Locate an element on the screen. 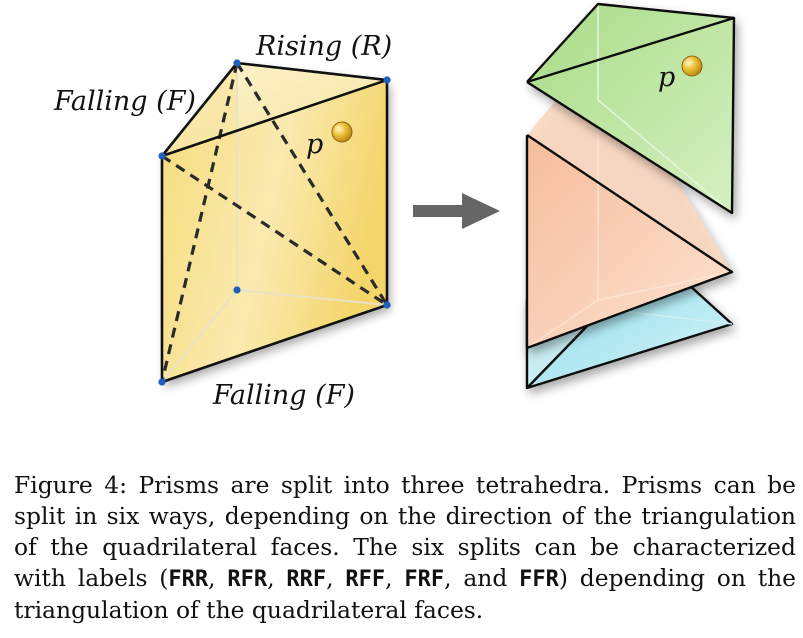  prism-diagonals is located at coordinates (274, 222).